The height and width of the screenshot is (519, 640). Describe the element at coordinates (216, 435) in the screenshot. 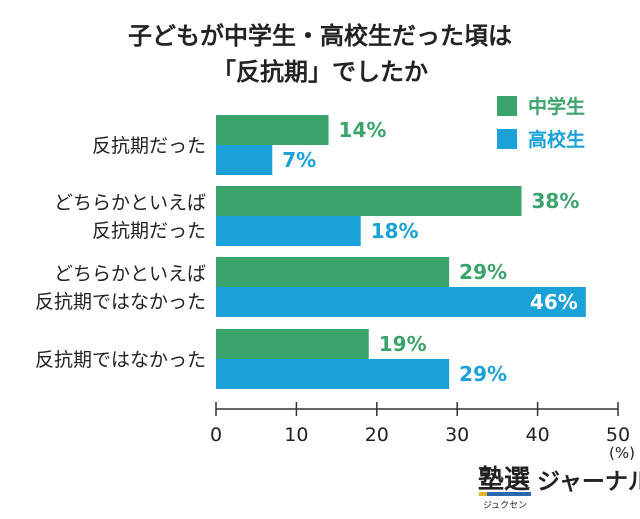

I see `x-tick-label: 0` at that location.